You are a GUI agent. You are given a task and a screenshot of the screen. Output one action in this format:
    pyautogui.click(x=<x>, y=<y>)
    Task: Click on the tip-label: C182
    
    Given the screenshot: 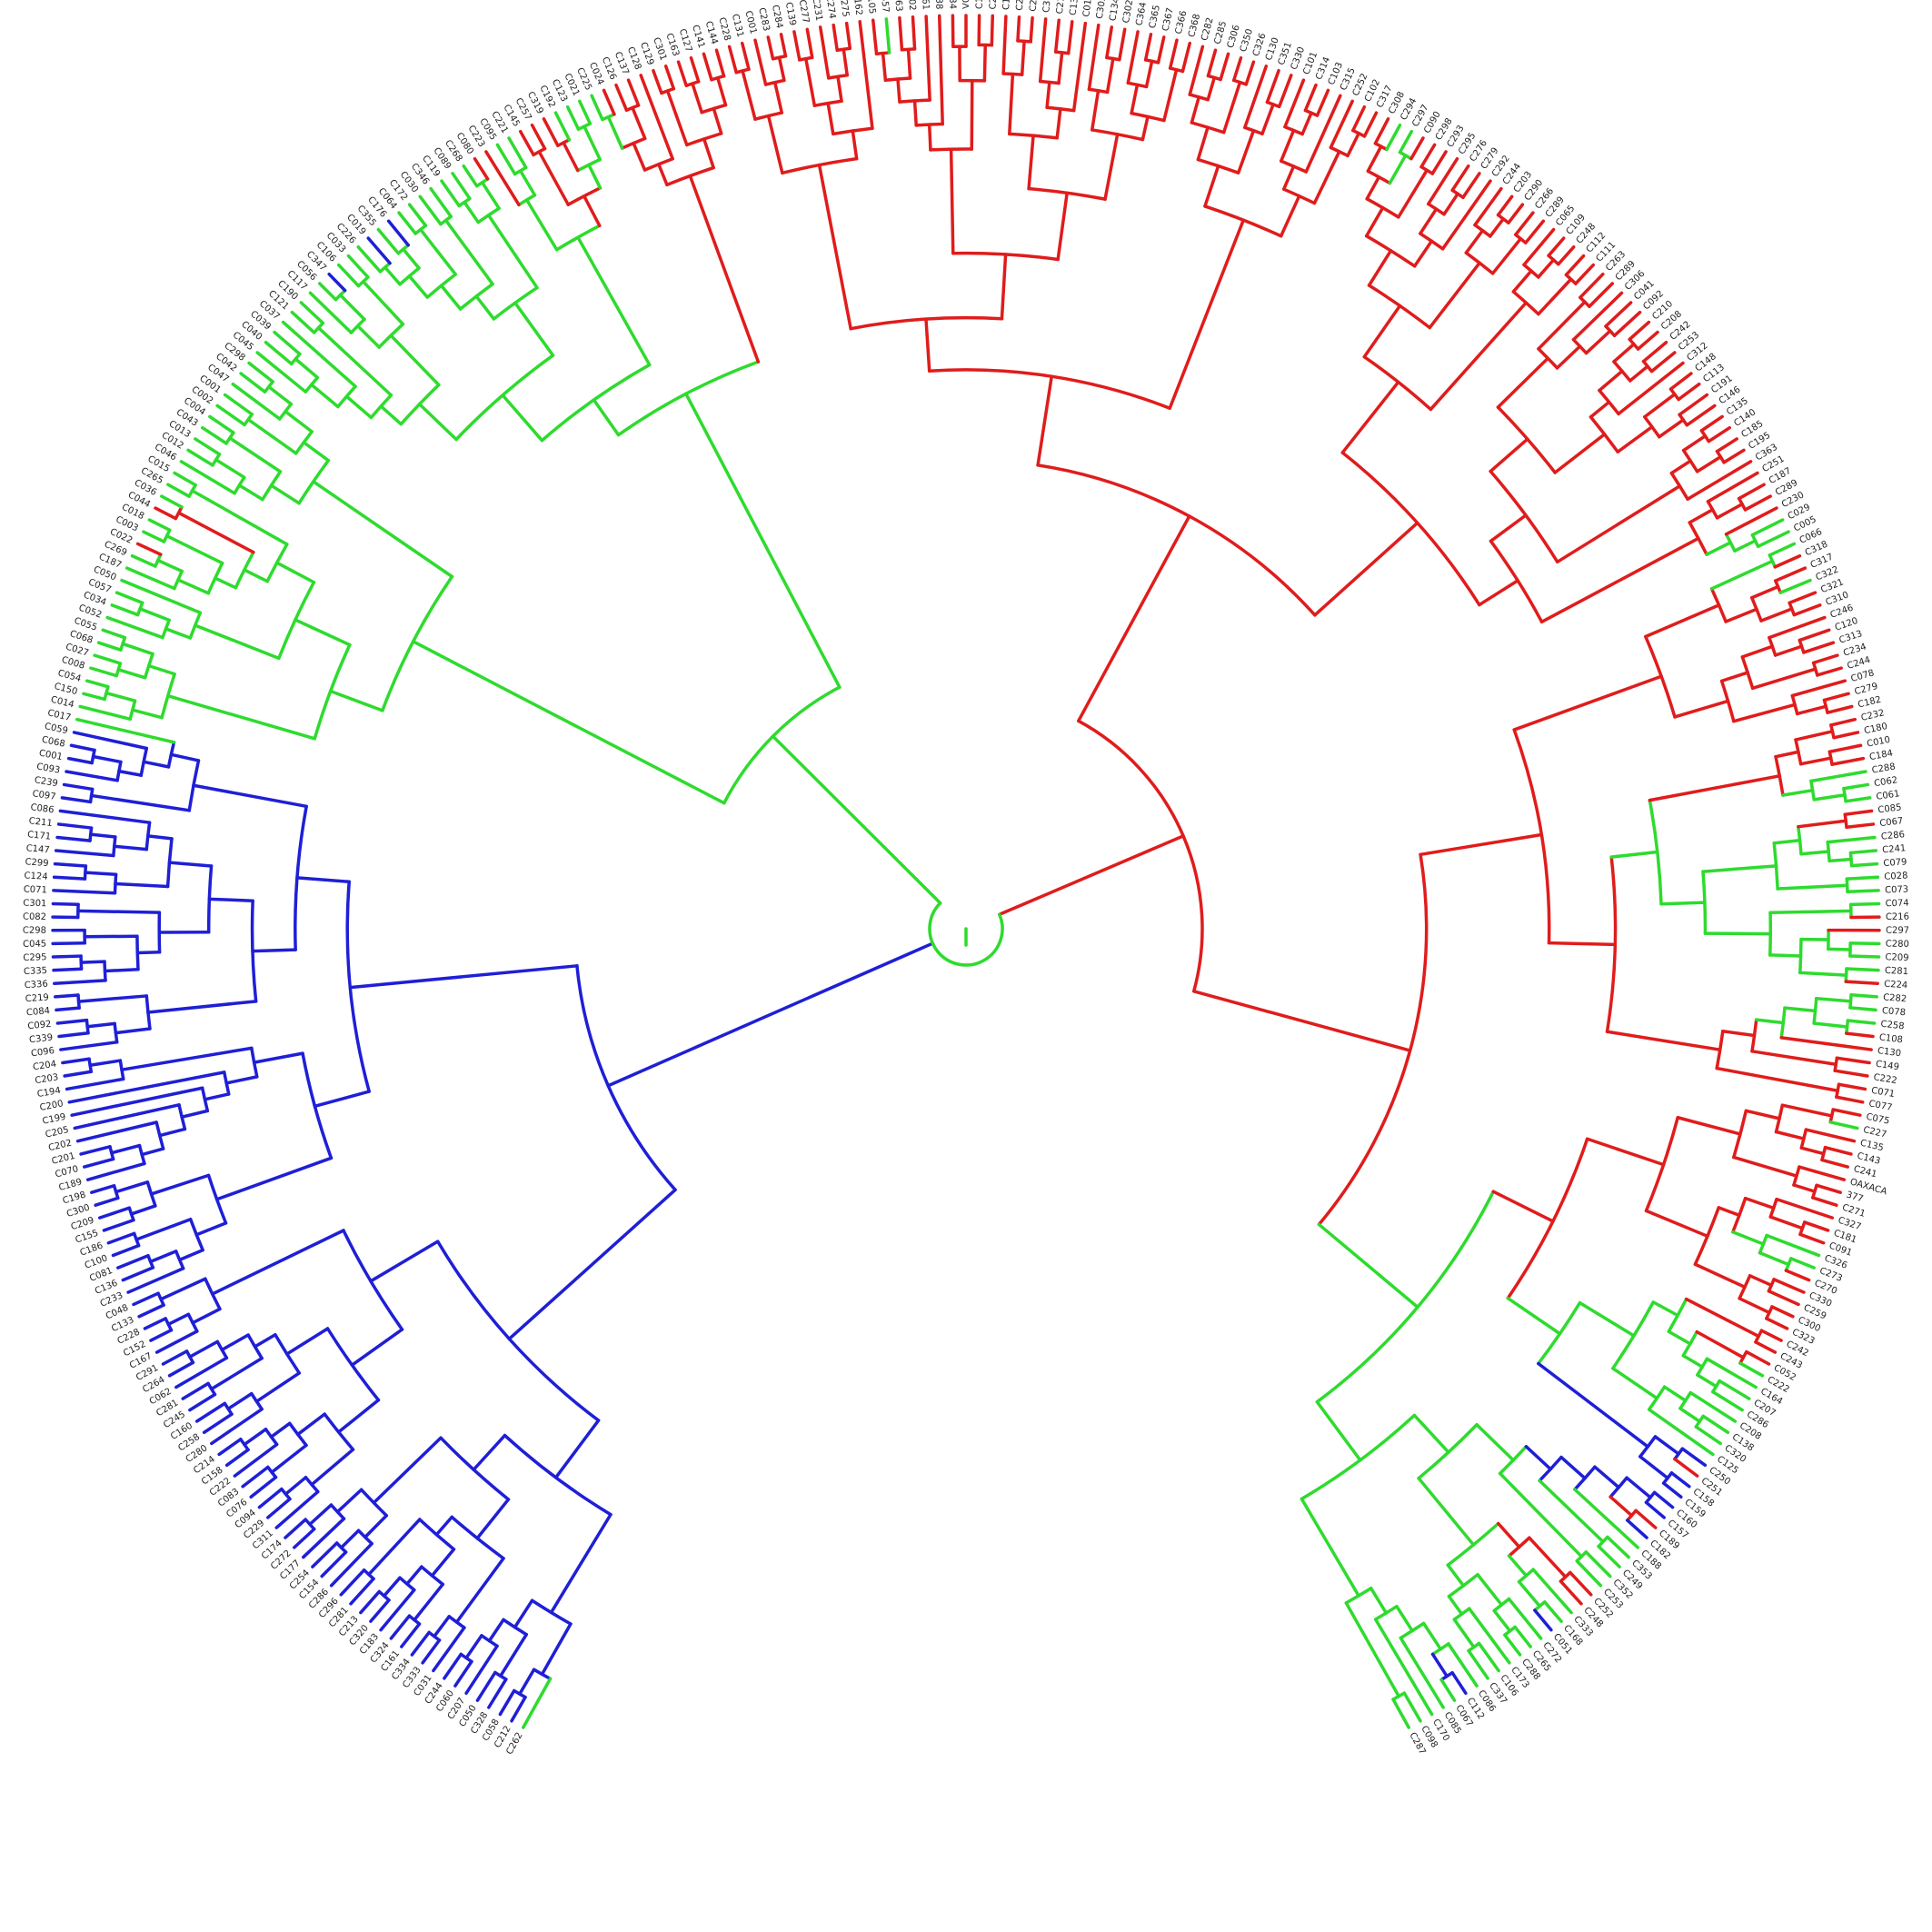 What is the action you would take?
    pyautogui.click(x=1869, y=703)
    